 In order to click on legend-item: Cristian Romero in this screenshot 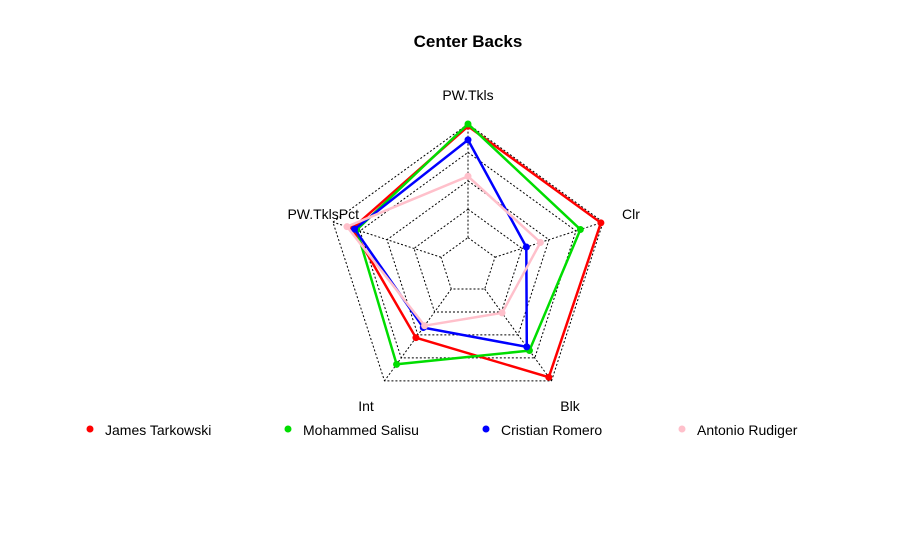, I will do `click(542, 430)`.